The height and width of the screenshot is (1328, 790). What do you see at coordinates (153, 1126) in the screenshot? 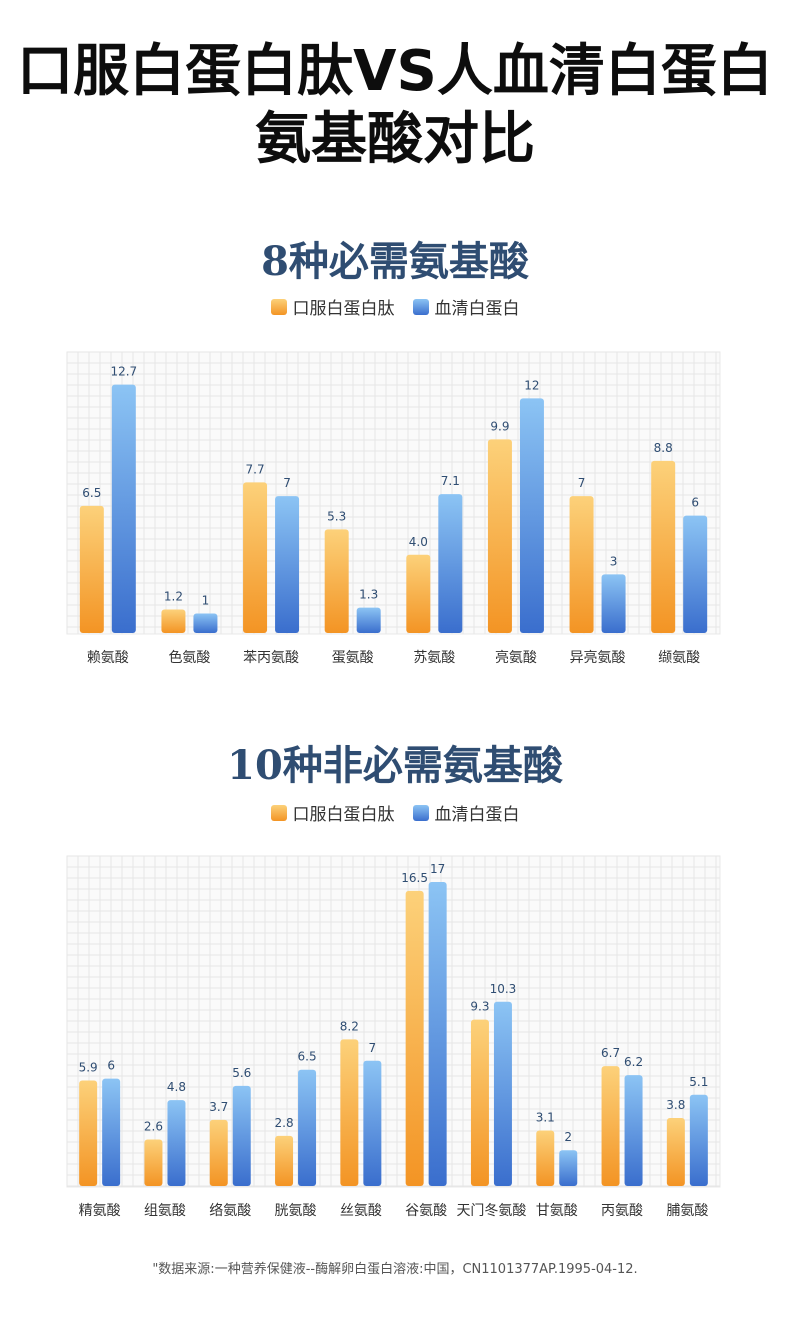
I see `bar-value-label: 2.6` at bounding box center [153, 1126].